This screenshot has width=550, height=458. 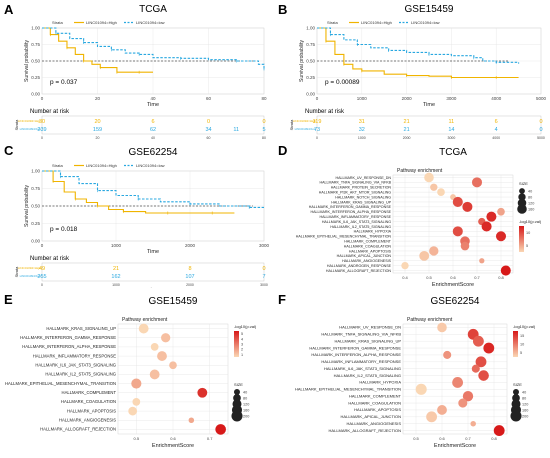 What do you see at coordinates (64, 82) in the screenshot?
I see `p-value: p = 0.037` at bounding box center [64, 82].